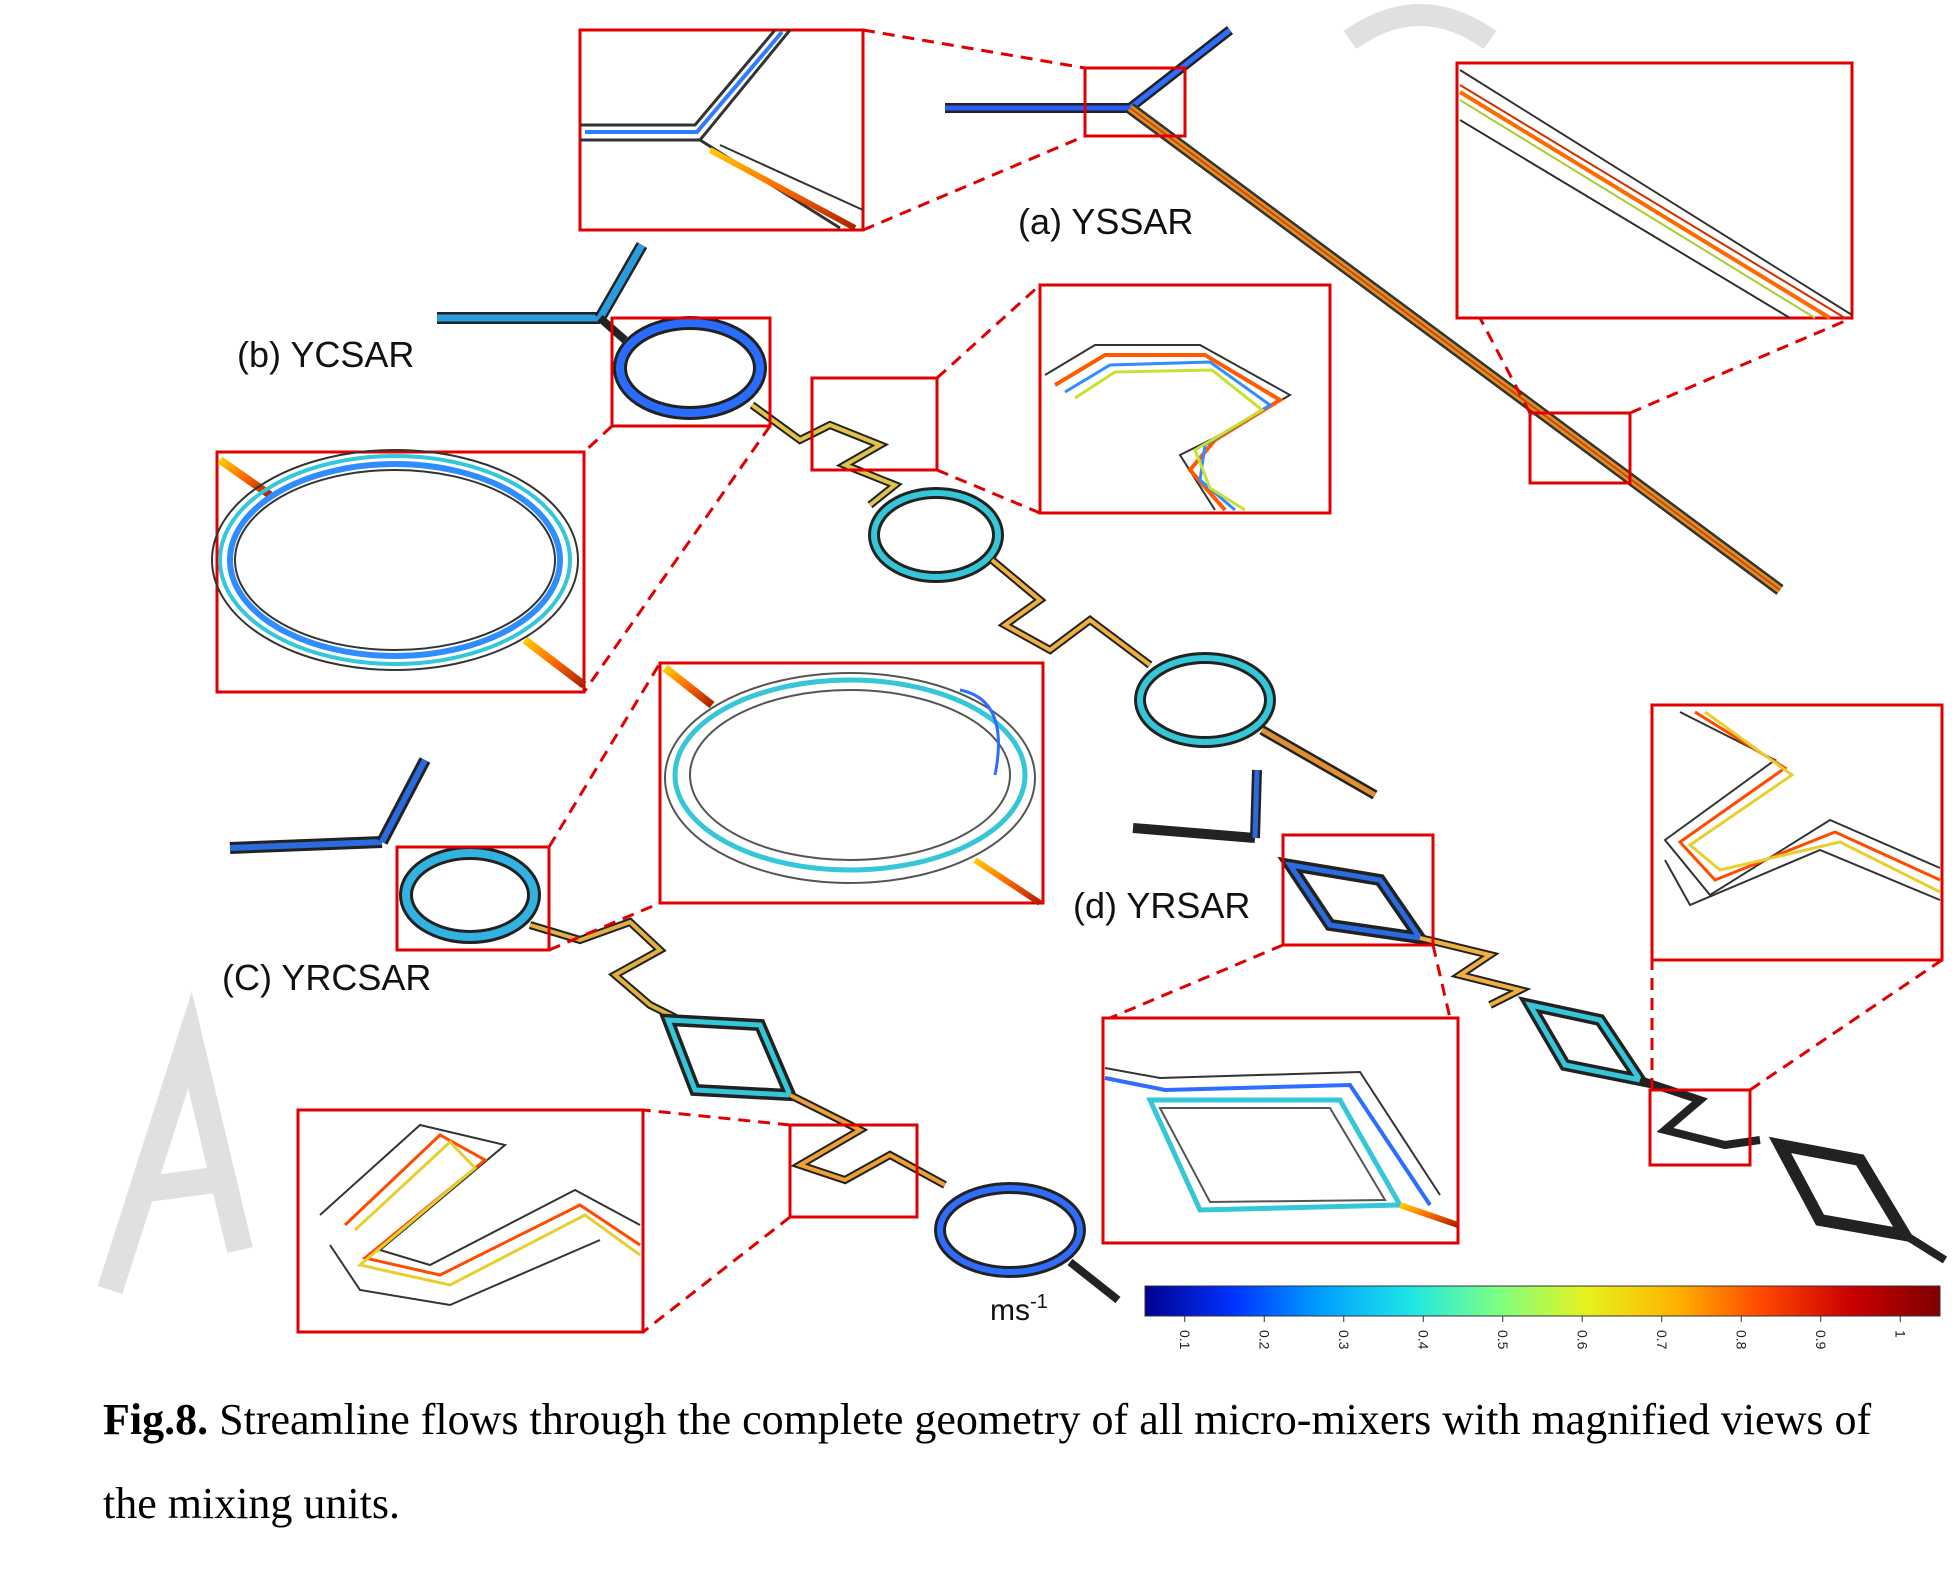 The width and height of the screenshot is (1955, 1576). I want to click on colorbar-tick-label: 0.3, so click(1344, 1340).